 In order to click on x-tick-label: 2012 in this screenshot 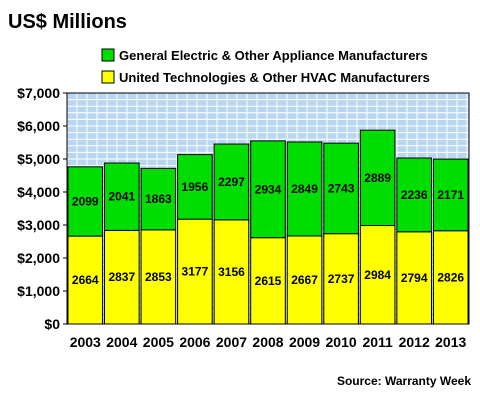, I will do `click(414, 342)`.